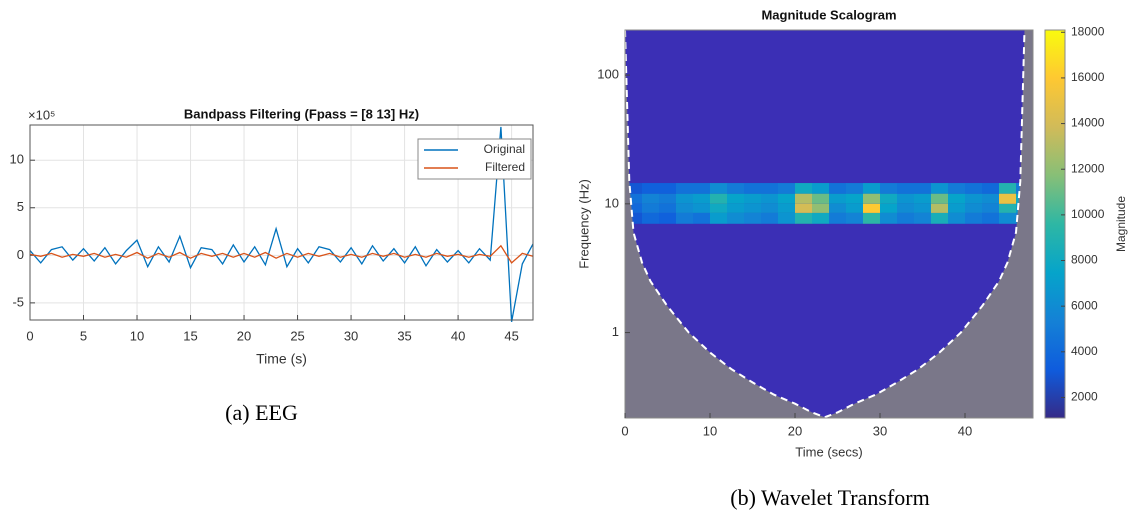  What do you see at coordinates (505, 167) in the screenshot?
I see `legend-label: Filtered` at bounding box center [505, 167].